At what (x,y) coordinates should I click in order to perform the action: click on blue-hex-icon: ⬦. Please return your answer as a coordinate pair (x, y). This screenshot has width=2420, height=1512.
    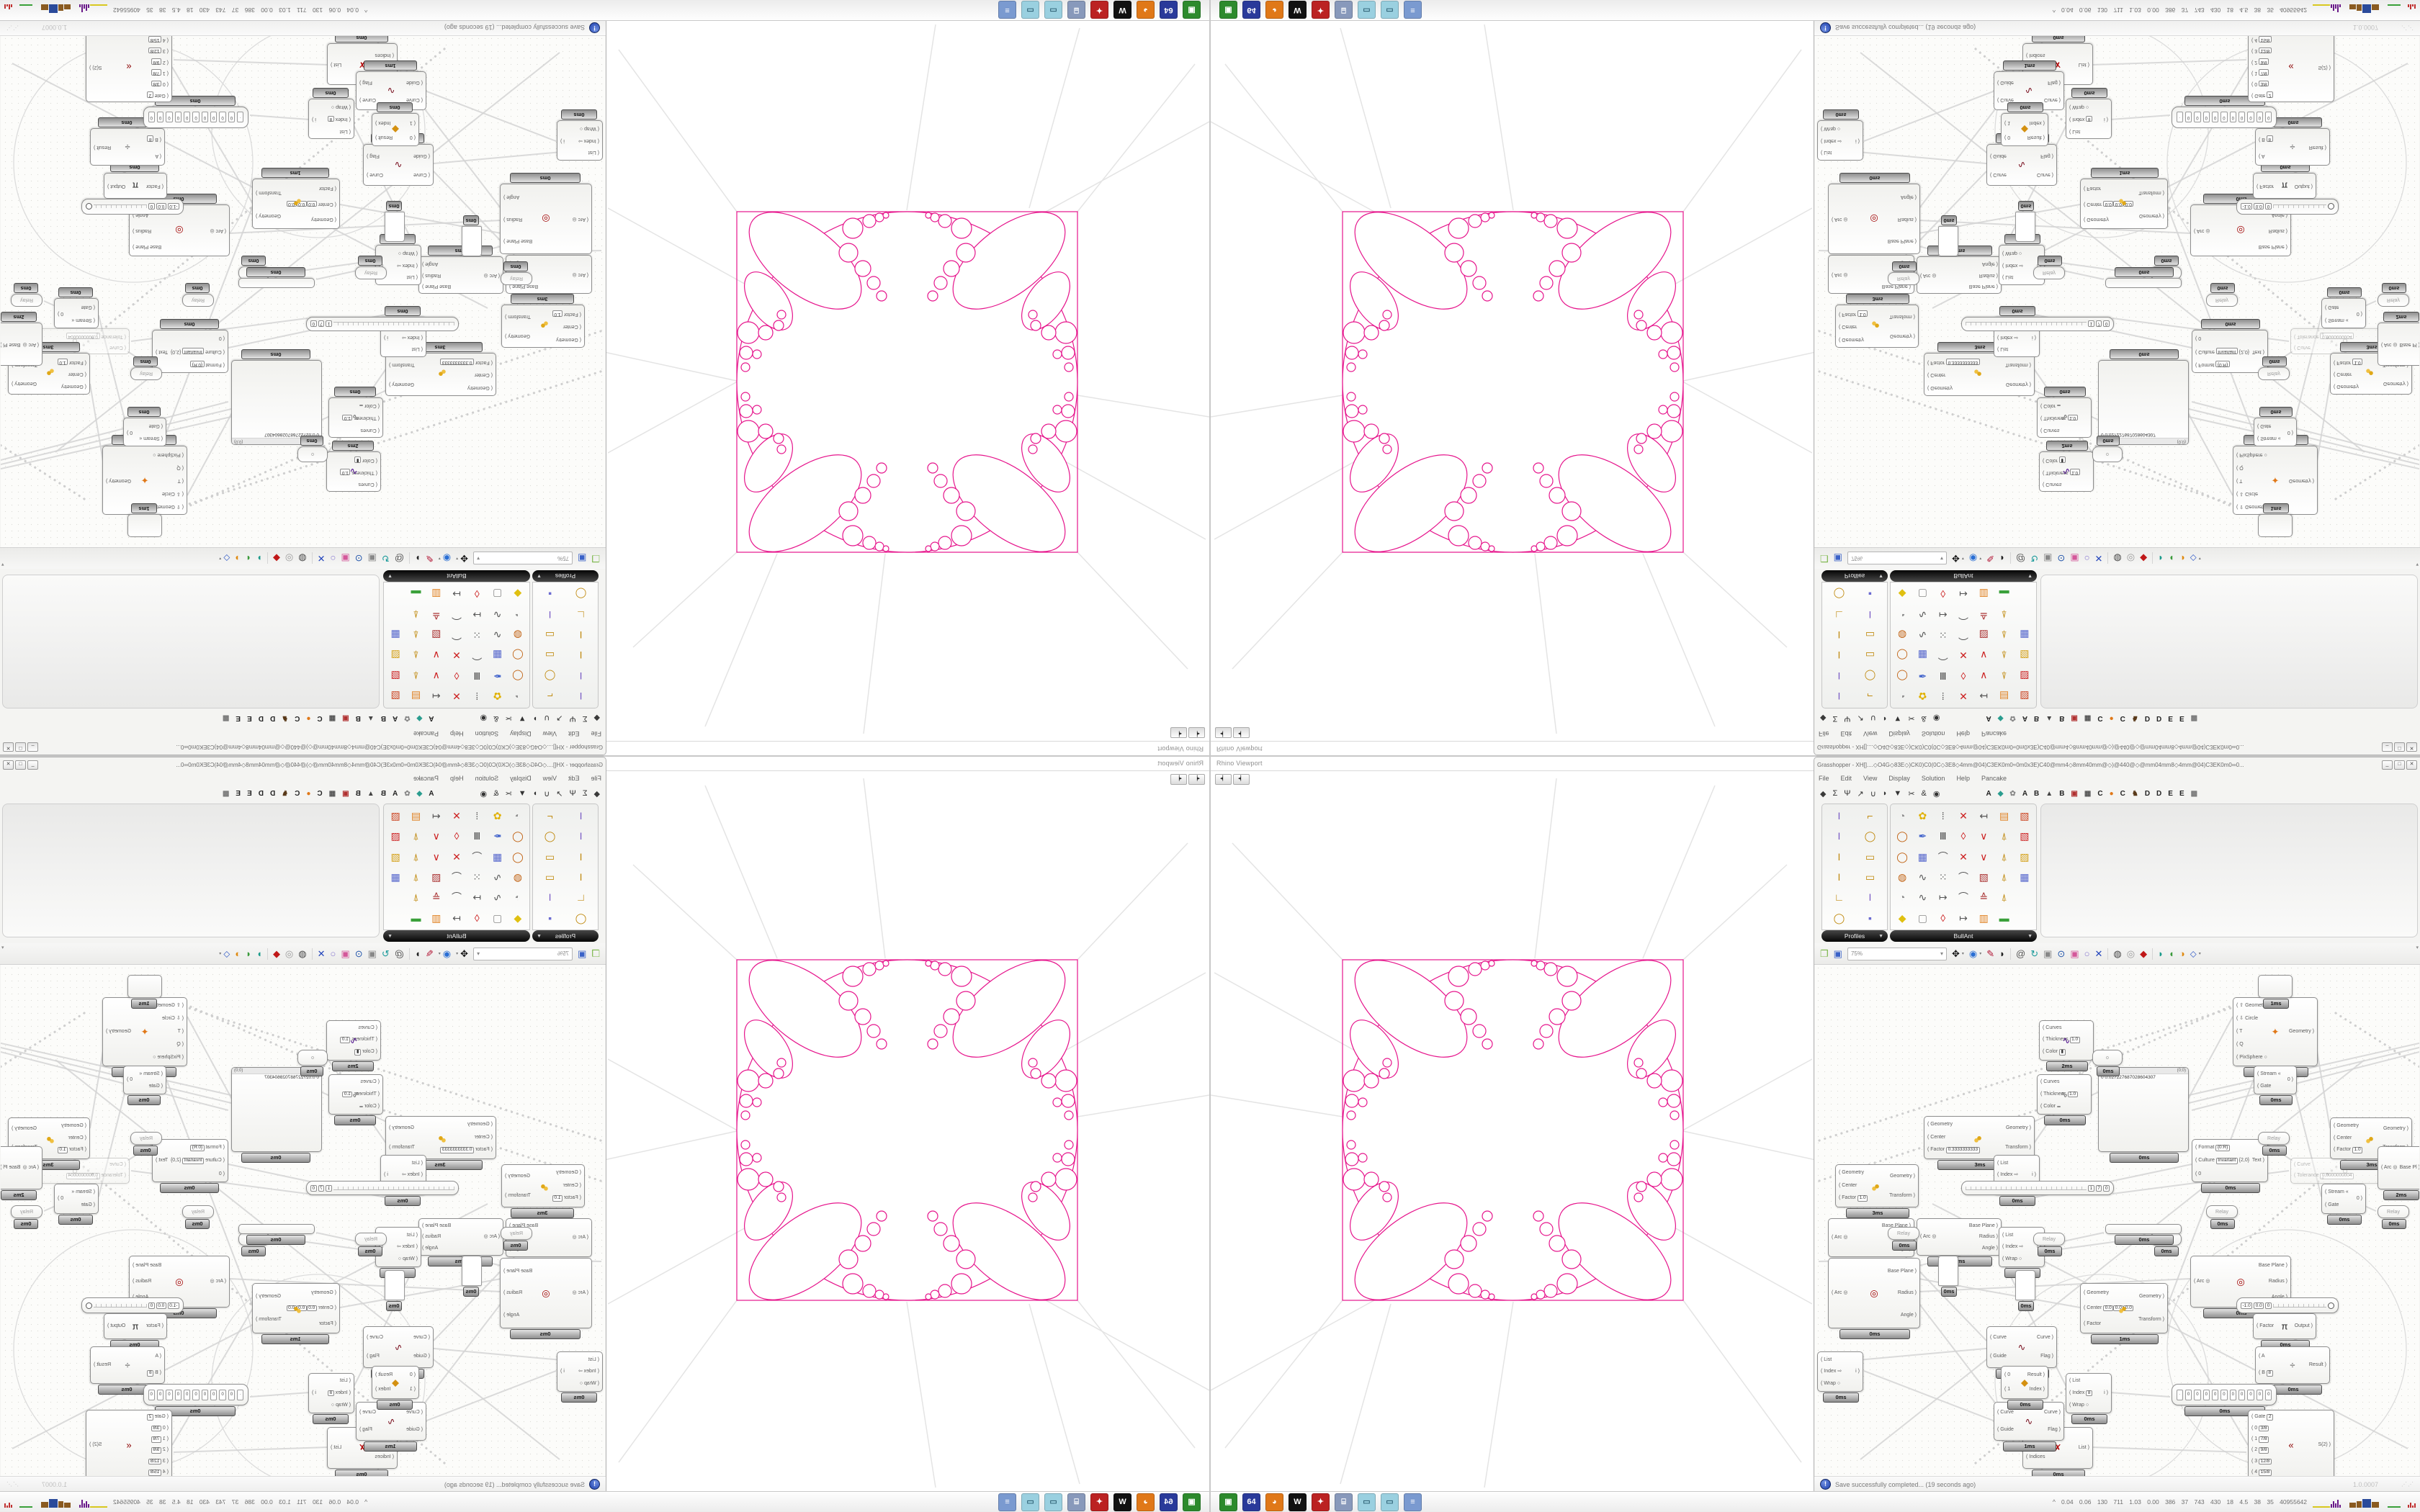
    Looking at the image, I should click on (226, 558).